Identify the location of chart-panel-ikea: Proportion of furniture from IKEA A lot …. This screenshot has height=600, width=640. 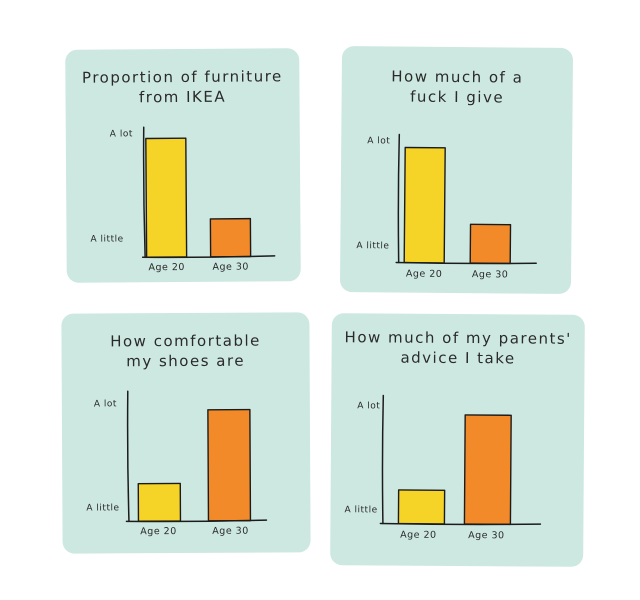
(183, 165).